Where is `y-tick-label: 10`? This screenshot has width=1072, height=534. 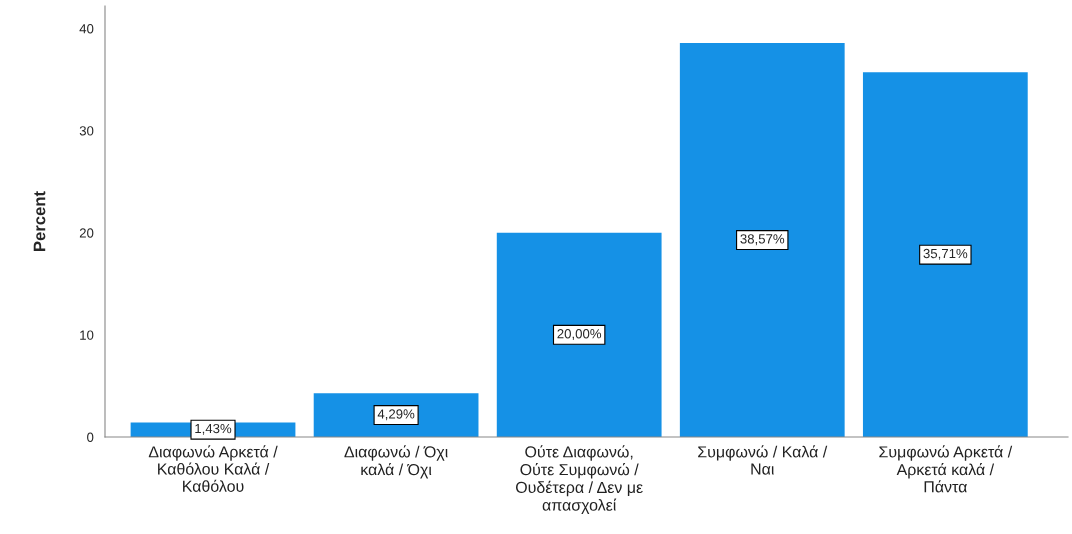
y-tick-label: 10 is located at coordinates (87, 335).